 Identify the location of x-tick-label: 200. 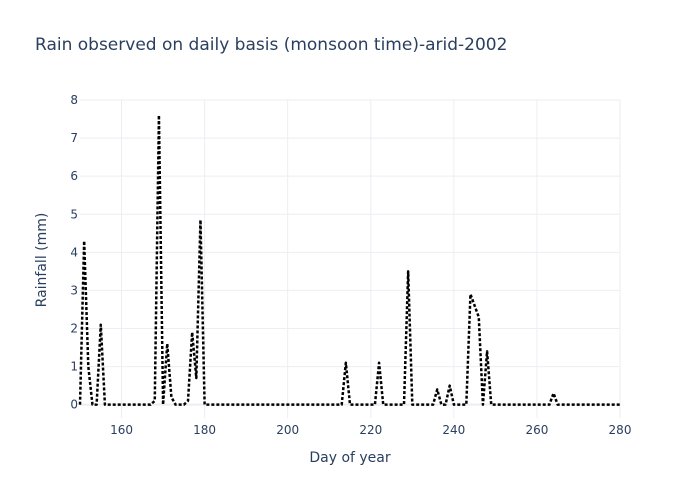
(287, 430).